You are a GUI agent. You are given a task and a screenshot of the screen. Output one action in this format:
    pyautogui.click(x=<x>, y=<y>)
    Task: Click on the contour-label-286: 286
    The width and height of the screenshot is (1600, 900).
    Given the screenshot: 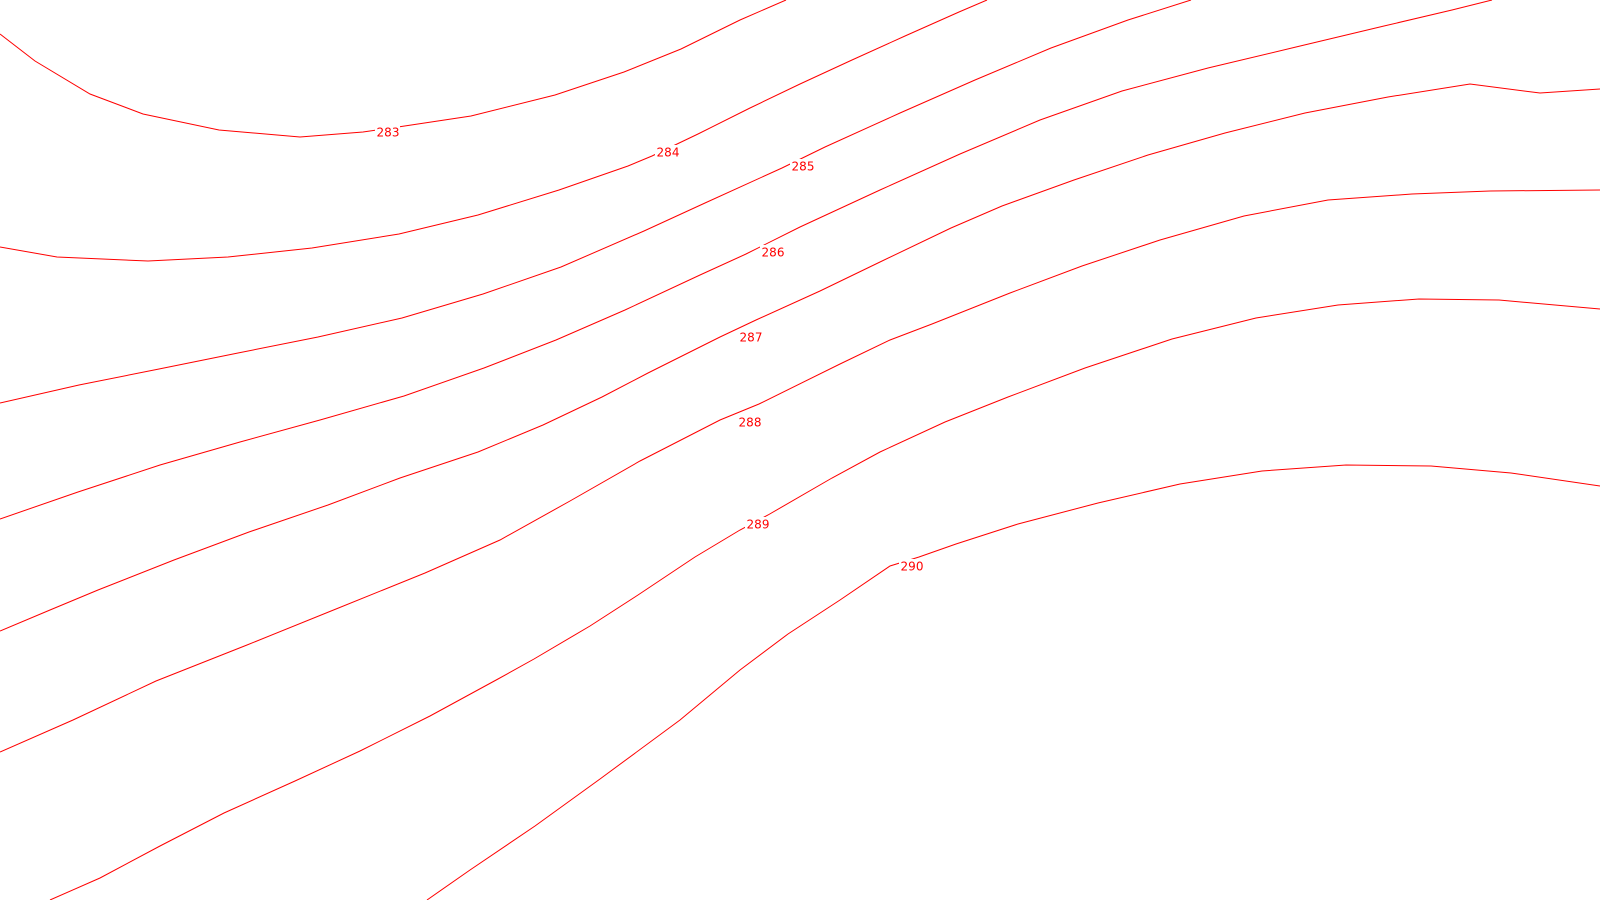 What is the action you would take?
    pyautogui.click(x=772, y=252)
    